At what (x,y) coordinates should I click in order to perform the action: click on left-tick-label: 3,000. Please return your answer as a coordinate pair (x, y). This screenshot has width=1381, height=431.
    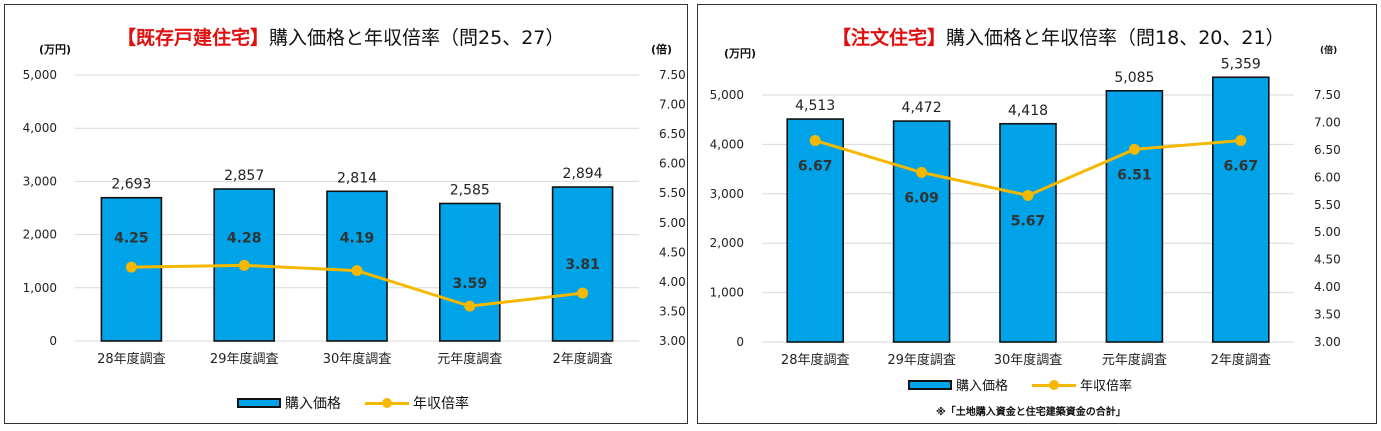
    Looking at the image, I should click on (40, 181).